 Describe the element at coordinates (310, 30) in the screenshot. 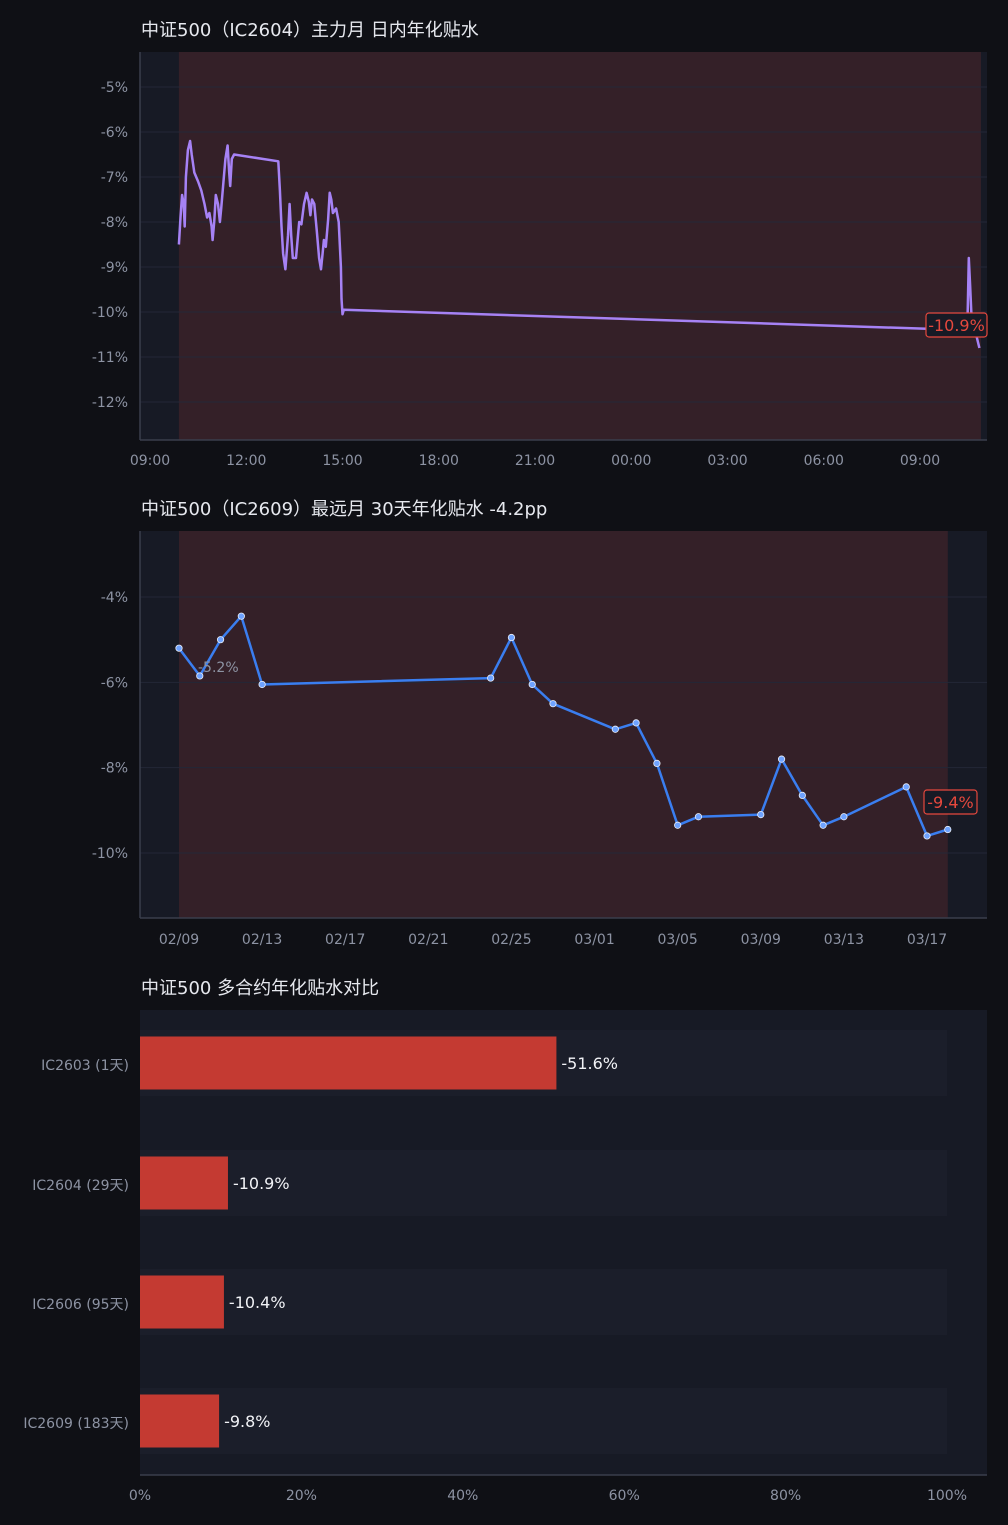

I see `chart-title: 中证500（IC2604）主力月 日内年化贴水` at that location.